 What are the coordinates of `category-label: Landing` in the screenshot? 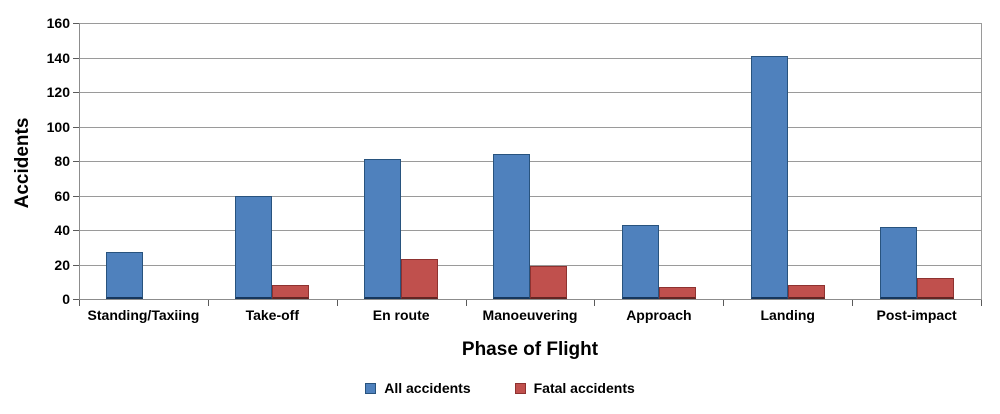 It's located at (787, 315).